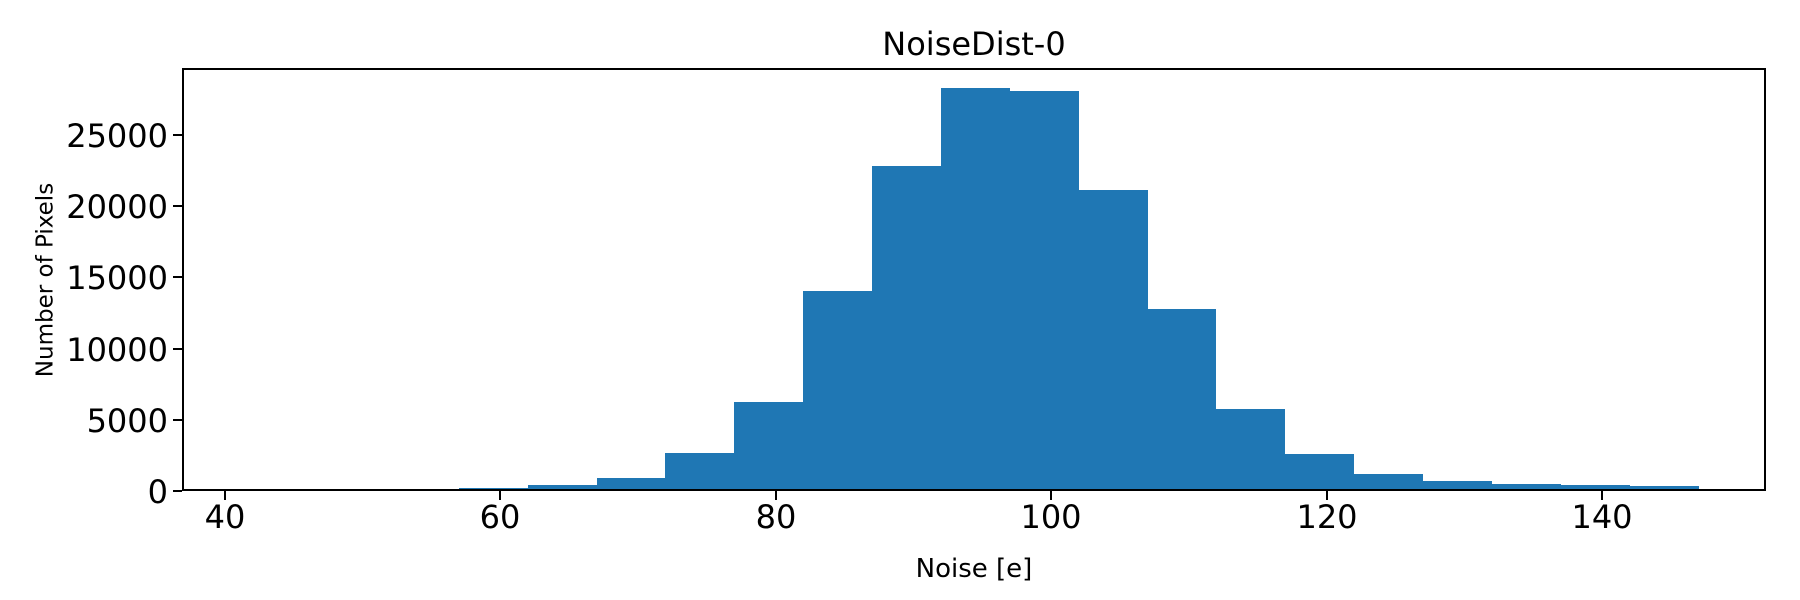 This screenshot has height=600, width=1800. What do you see at coordinates (225, 517) in the screenshot?
I see `x-tick-label: 40` at bounding box center [225, 517].